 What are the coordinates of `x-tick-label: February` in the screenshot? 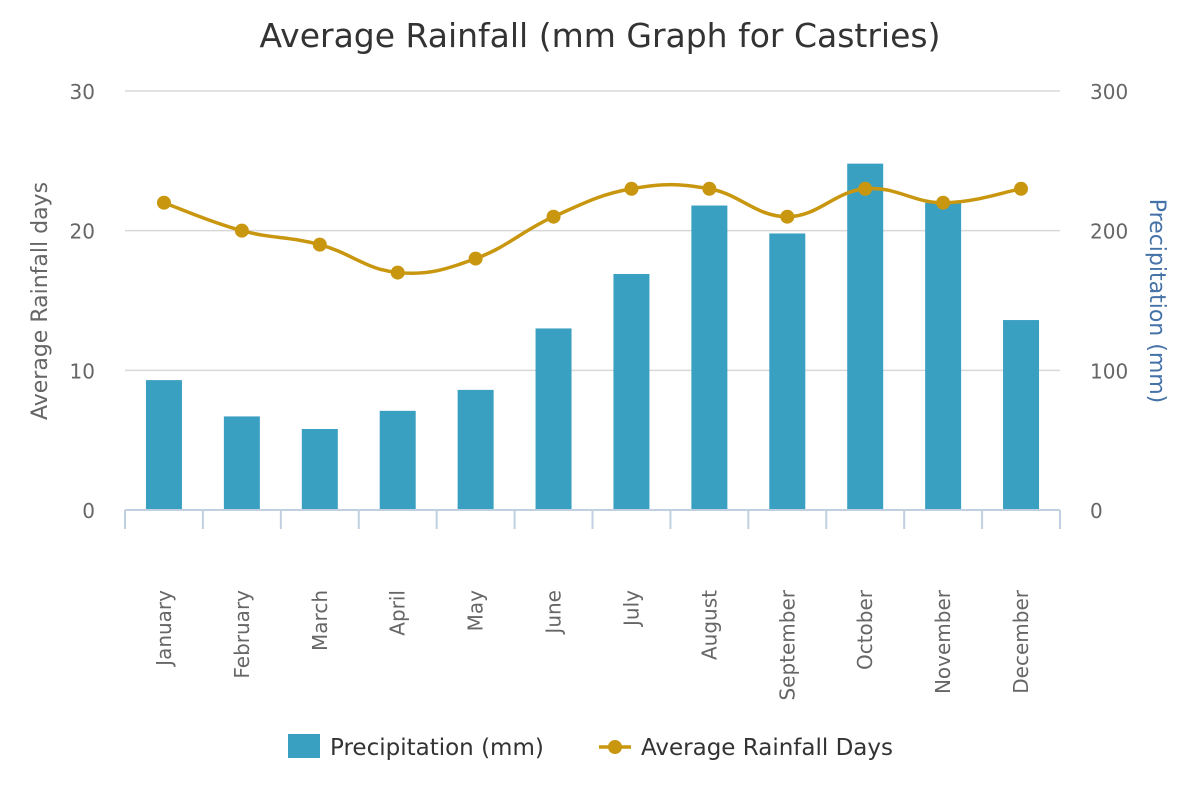 It's located at (242, 634).